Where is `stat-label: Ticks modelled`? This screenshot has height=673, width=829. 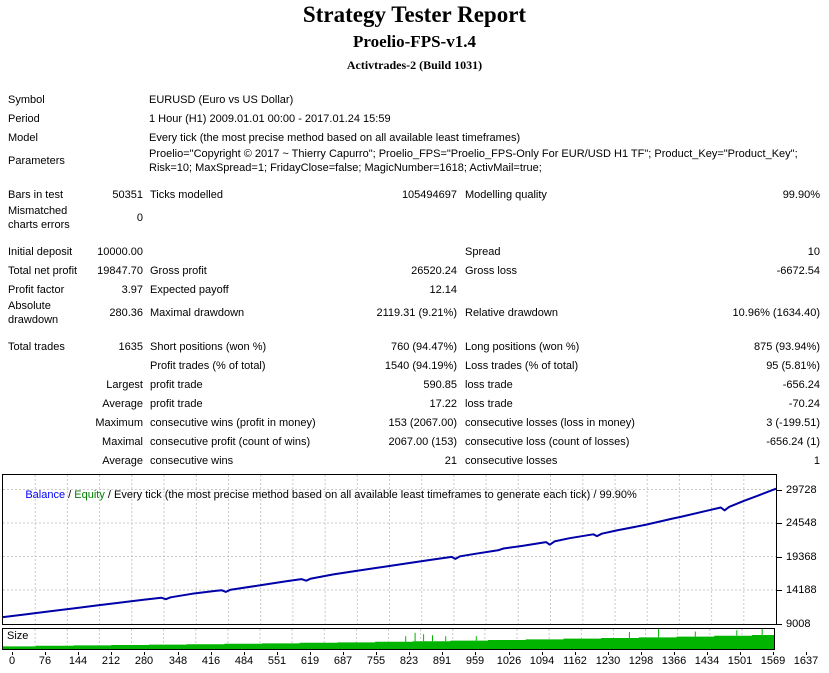 stat-label: Ticks modelled is located at coordinates (186, 194).